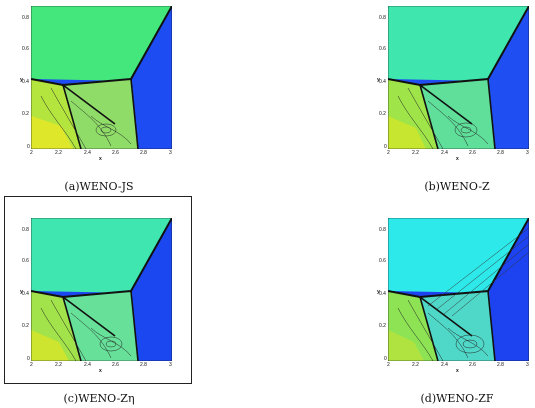 Image resolution: width=535 pixels, height=408 pixels. What do you see at coordinates (457, 186) in the screenshot?
I see `figure-caption-b: (b)WENO-Z` at bounding box center [457, 186].